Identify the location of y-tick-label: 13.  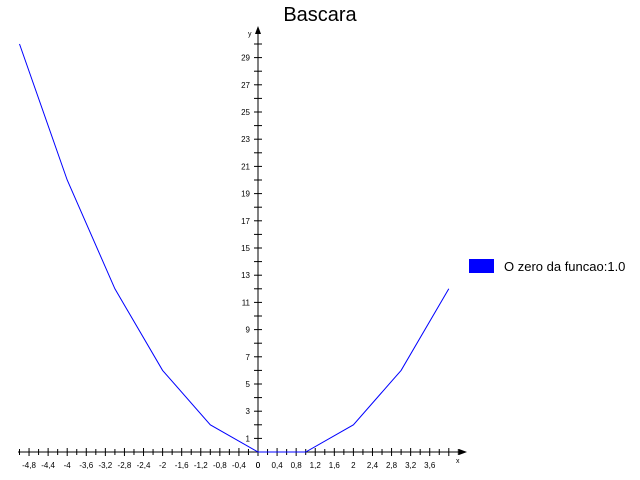
(245, 275).